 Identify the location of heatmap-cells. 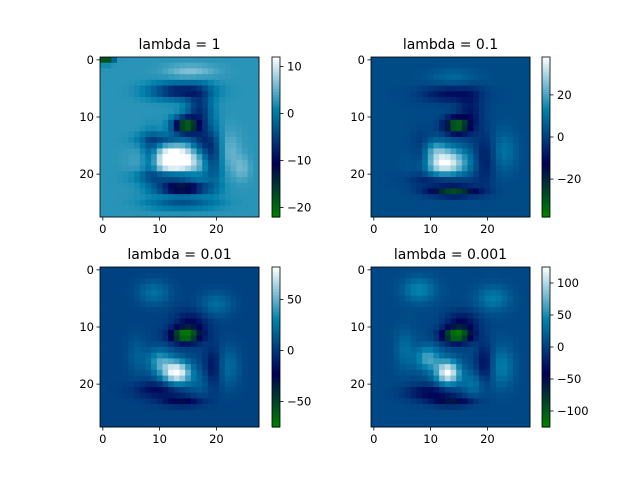
(451, 347).